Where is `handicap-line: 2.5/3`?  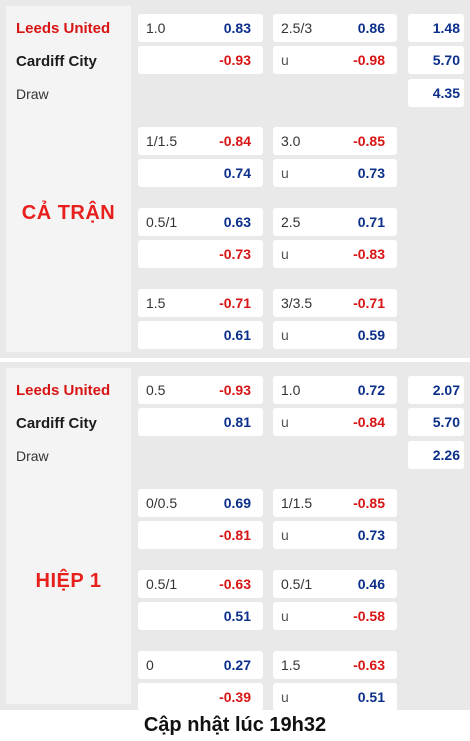 handicap-line: 2.5/3 is located at coordinates (297, 28).